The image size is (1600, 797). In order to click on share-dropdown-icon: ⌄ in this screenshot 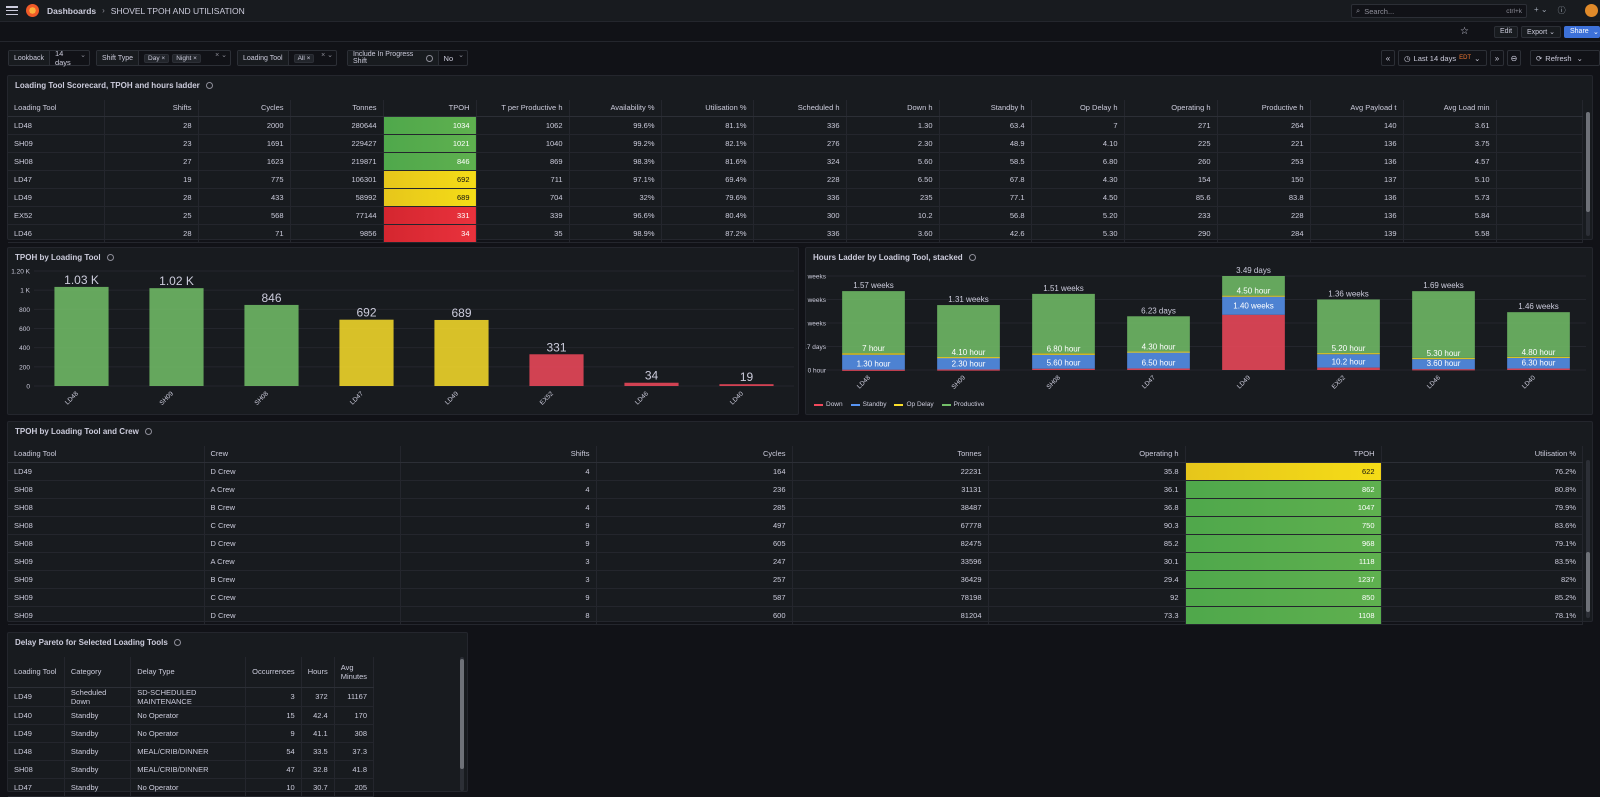, I will do `click(1595, 32)`.